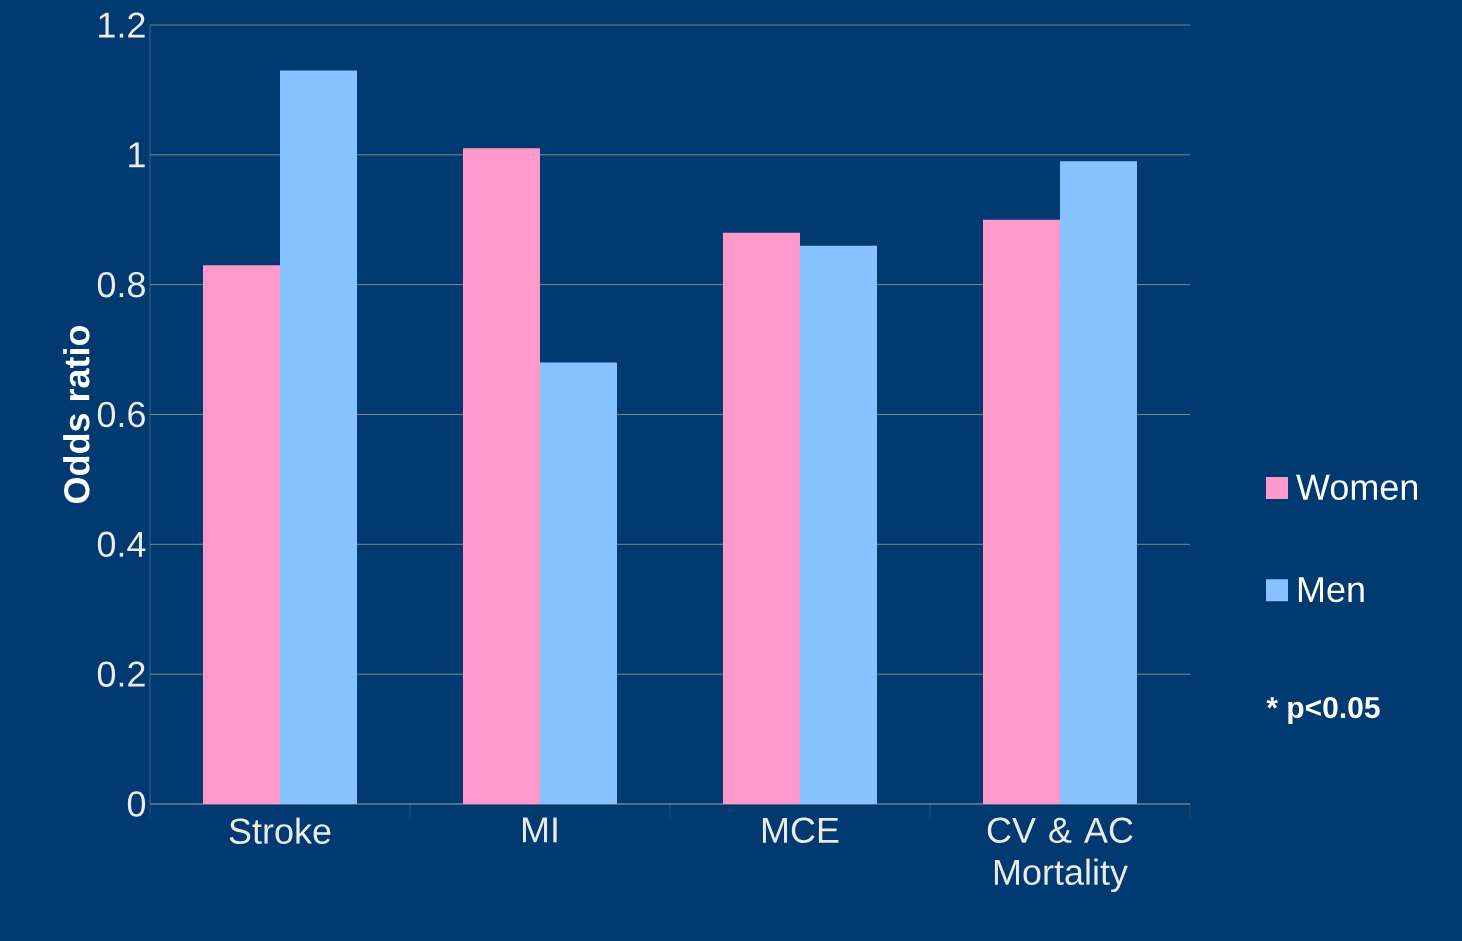  Describe the element at coordinates (121, 674) in the screenshot. I see `y-tick-label: 0.2` at that location.